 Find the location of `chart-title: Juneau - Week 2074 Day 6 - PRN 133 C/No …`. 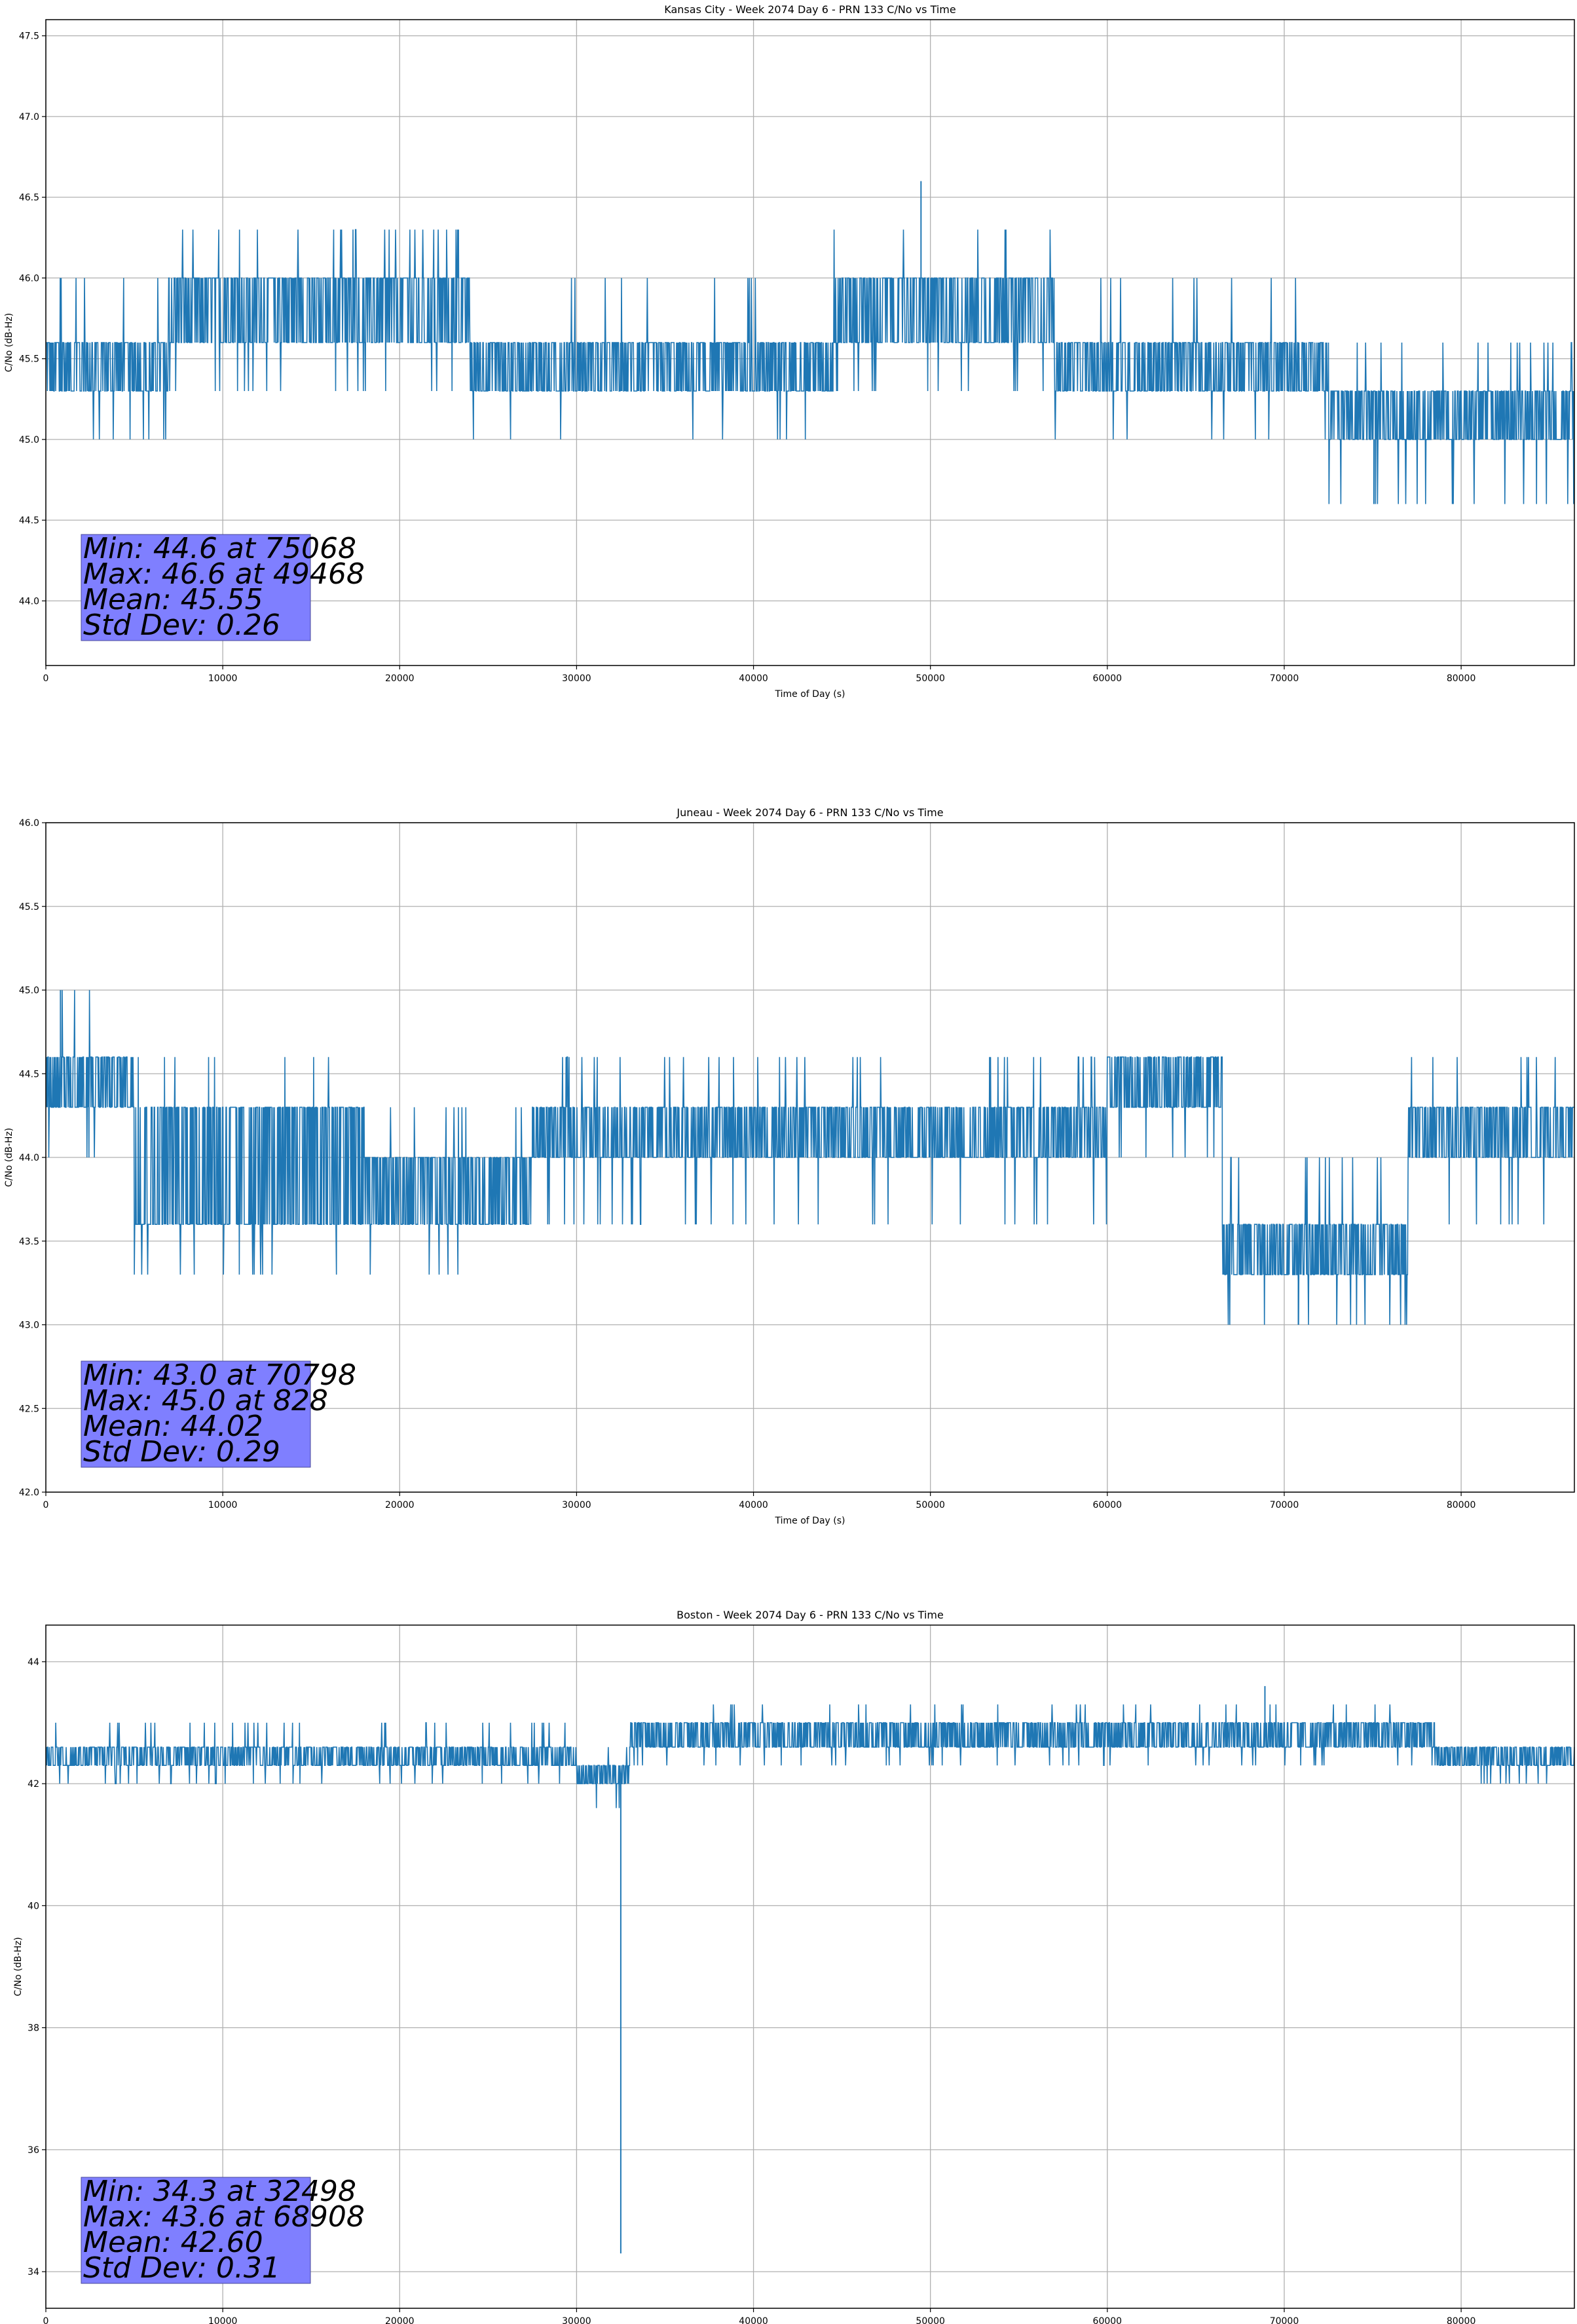

chart-title: Juneau - Week 2074 Day 6 - PRN 133 C/No … is located at coordinates (809, 812).